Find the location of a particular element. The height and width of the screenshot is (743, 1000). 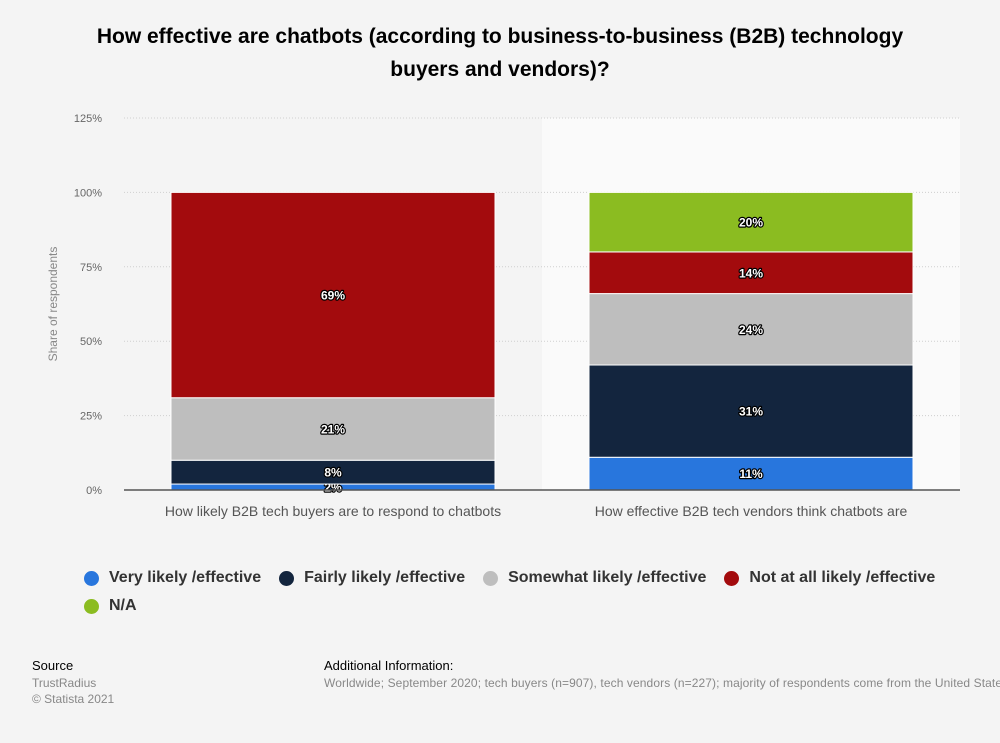

copyright-text: © Statista 2021 is located at coordinates (73, 699).